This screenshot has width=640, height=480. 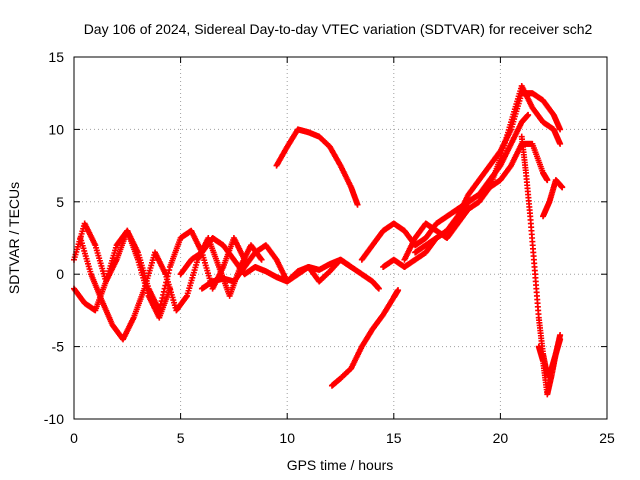 I want to click on y-tick-label: 10, so click(x=56, y=129).